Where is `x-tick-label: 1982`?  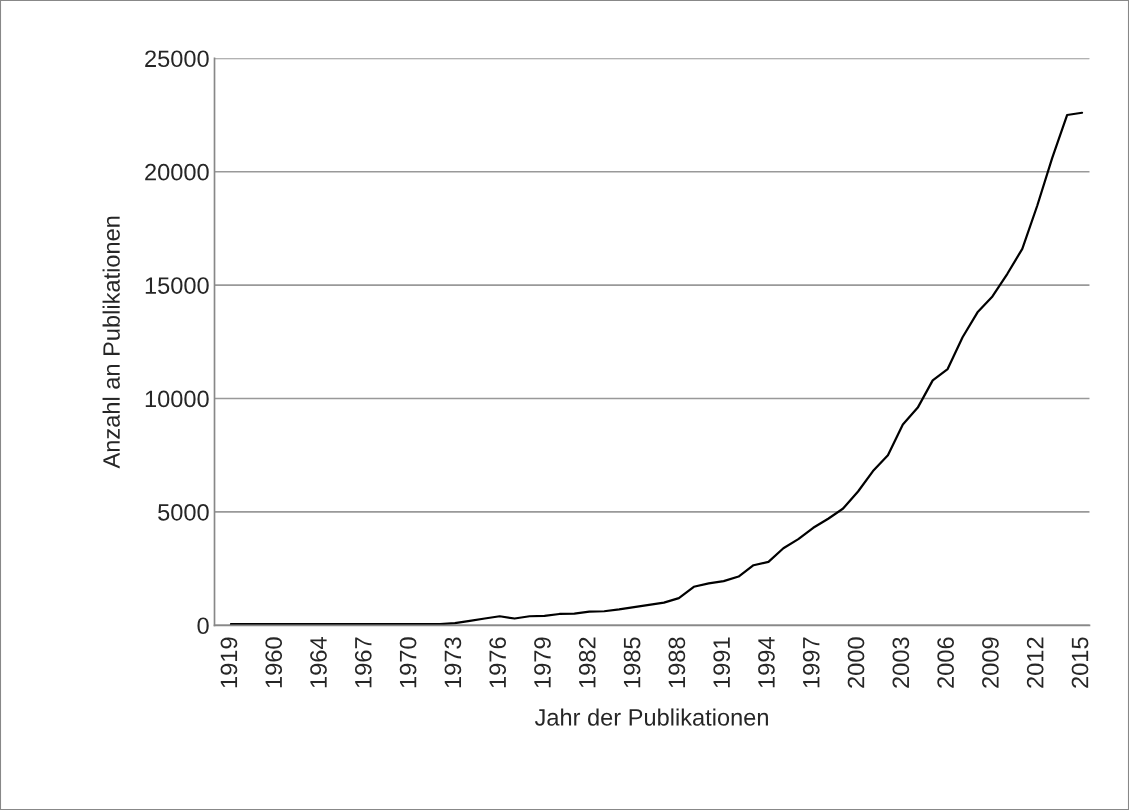 x-tick-label: 1982 is located at coordinates (587, 662).